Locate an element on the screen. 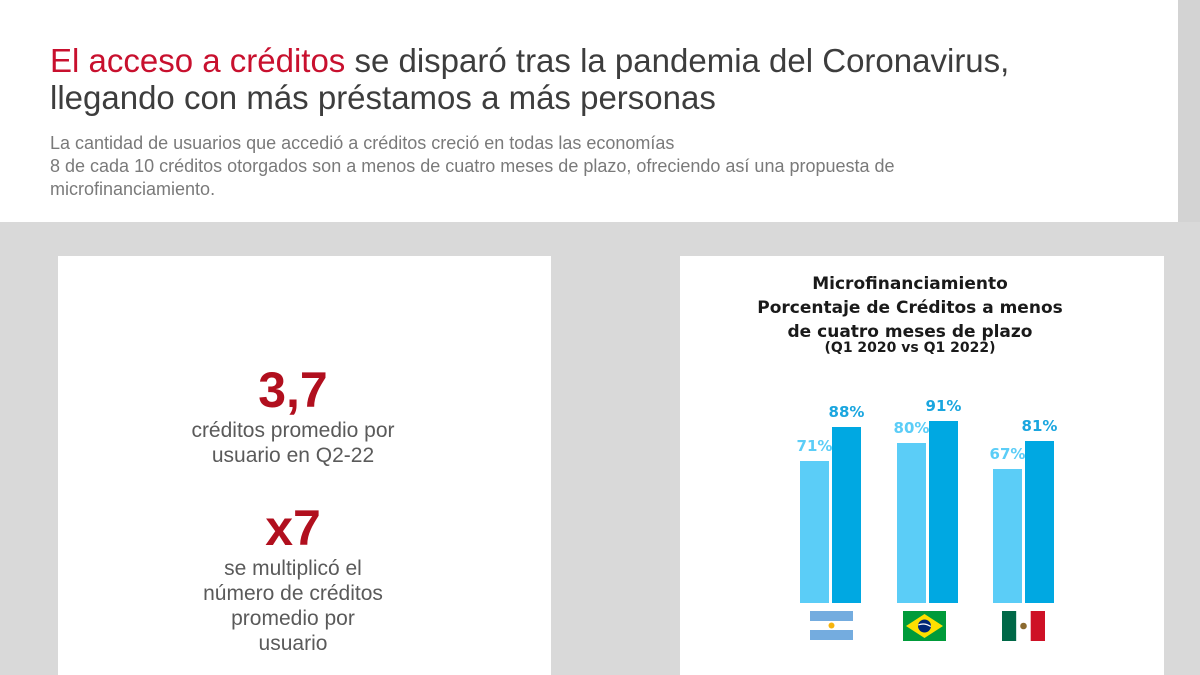  credits-value: 3,7 is located at coordinates (293, 390).